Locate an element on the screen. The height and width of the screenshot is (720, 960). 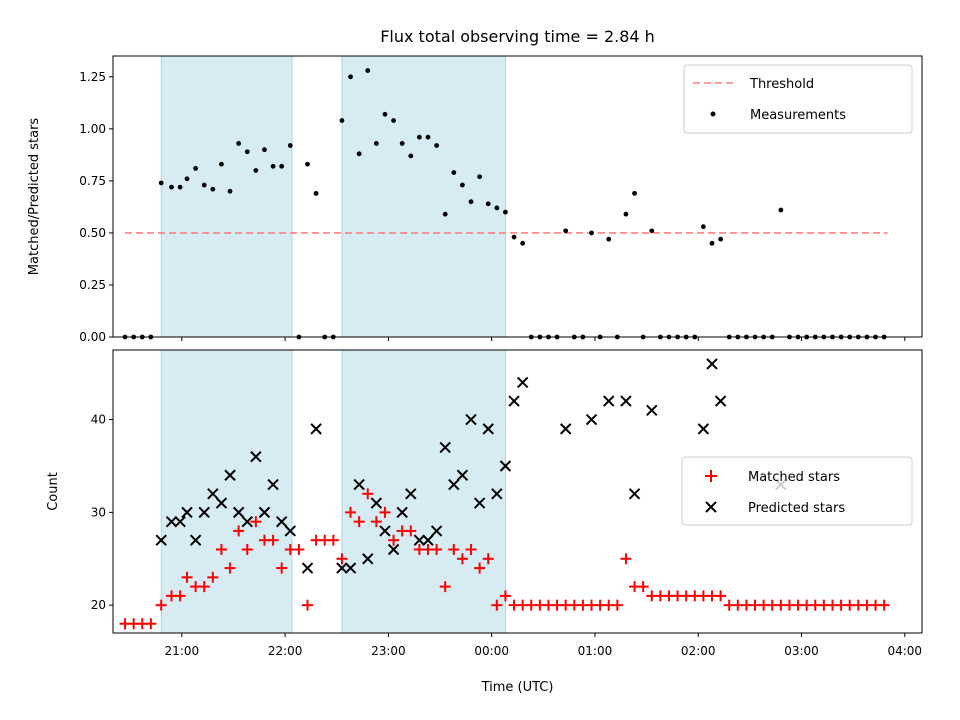
bottom-legend-box is located at coordinates (797, 491).